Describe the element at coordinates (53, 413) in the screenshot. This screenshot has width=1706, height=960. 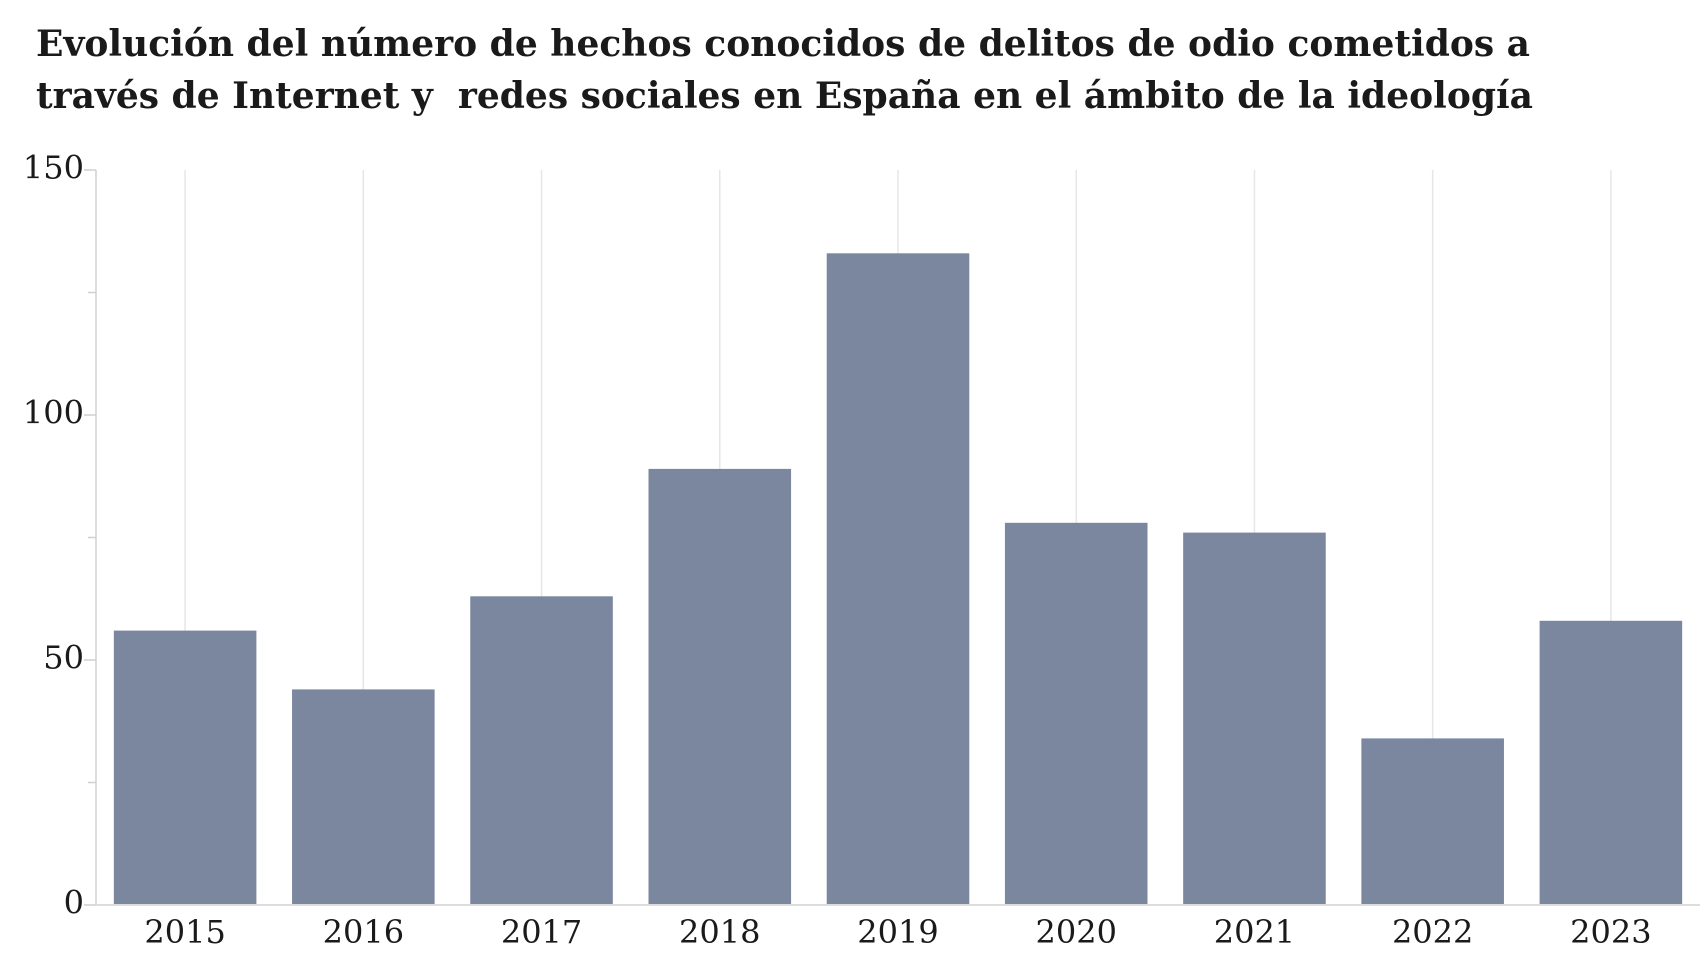
I see `y-tick-label: 100` at that location.